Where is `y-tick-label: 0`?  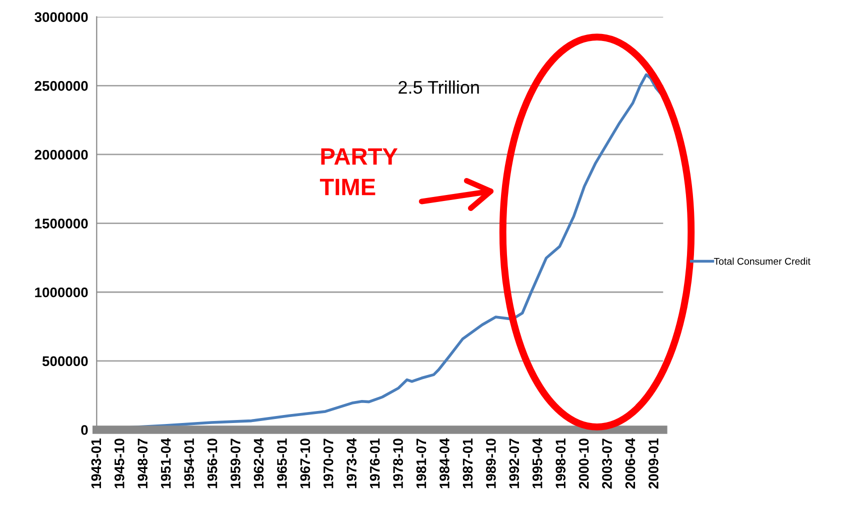
y-tick-label: 0 is located at coordinates (84, 430).